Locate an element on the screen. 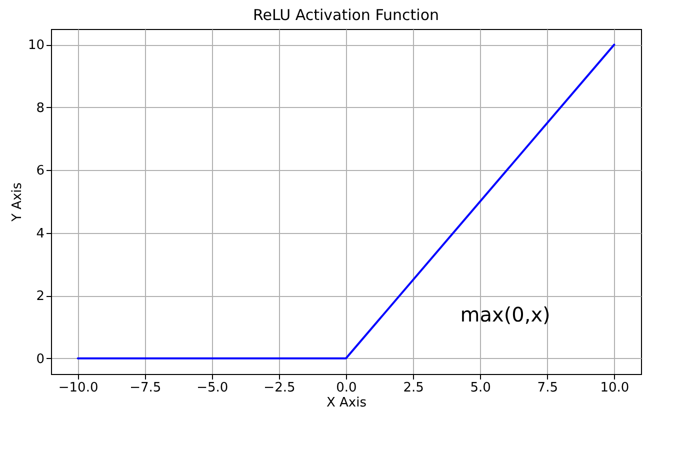 The height and width of the screenshot is (450, 688). y-axis-title: Y Axis is located at coordinates (17, 202).